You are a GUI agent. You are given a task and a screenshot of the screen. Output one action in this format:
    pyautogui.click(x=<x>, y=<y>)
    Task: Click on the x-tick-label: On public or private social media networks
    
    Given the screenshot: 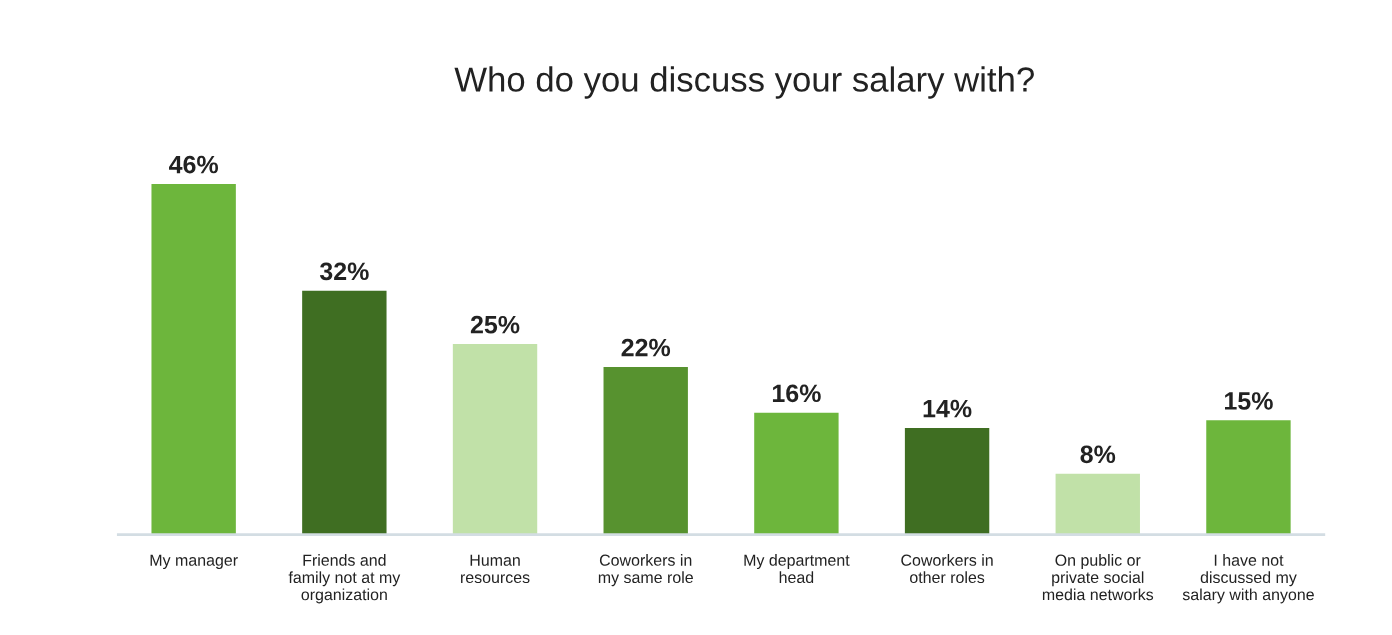 What is the action you would take?
    pyautogui.click(x=1098, y=577)
    